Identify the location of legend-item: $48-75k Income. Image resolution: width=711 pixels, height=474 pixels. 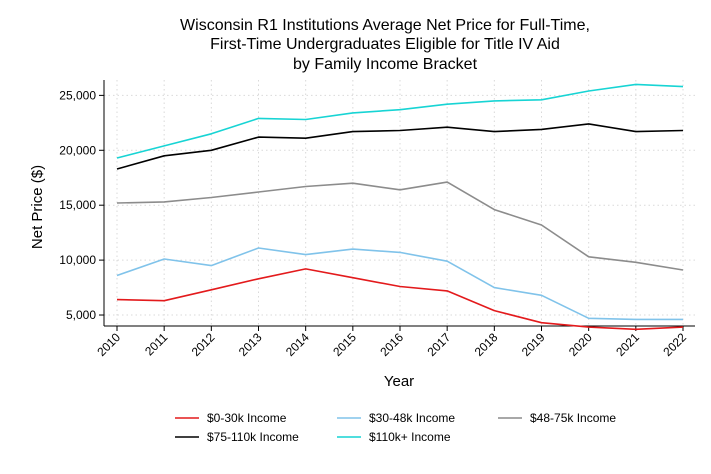
(557, 418).